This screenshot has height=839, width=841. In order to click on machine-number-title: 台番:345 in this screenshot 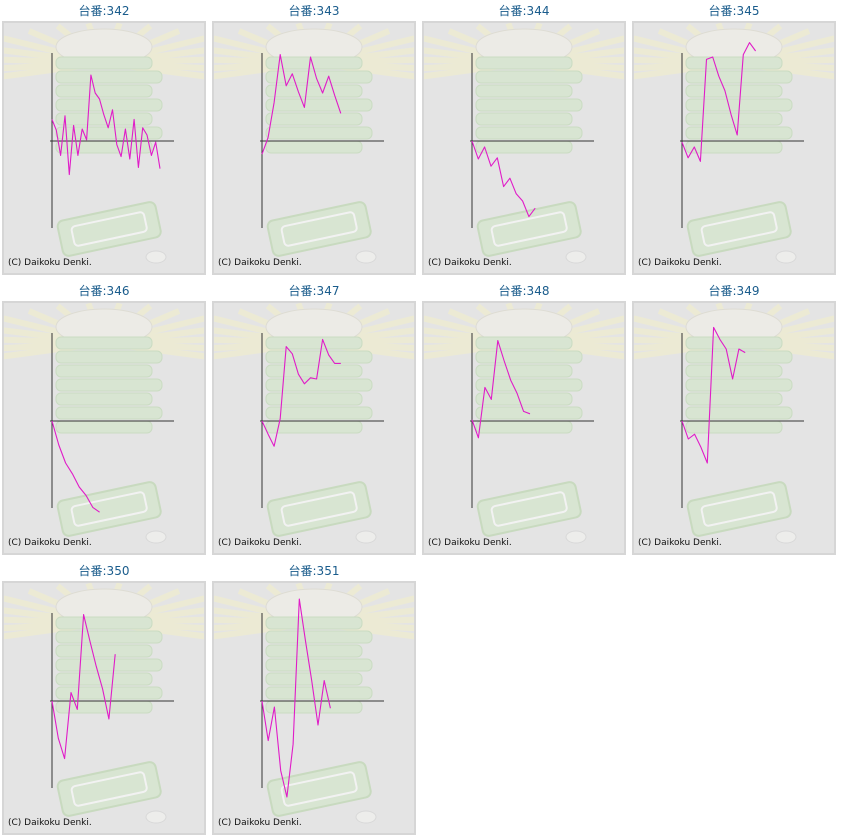, I will do `click(734, 11)`.